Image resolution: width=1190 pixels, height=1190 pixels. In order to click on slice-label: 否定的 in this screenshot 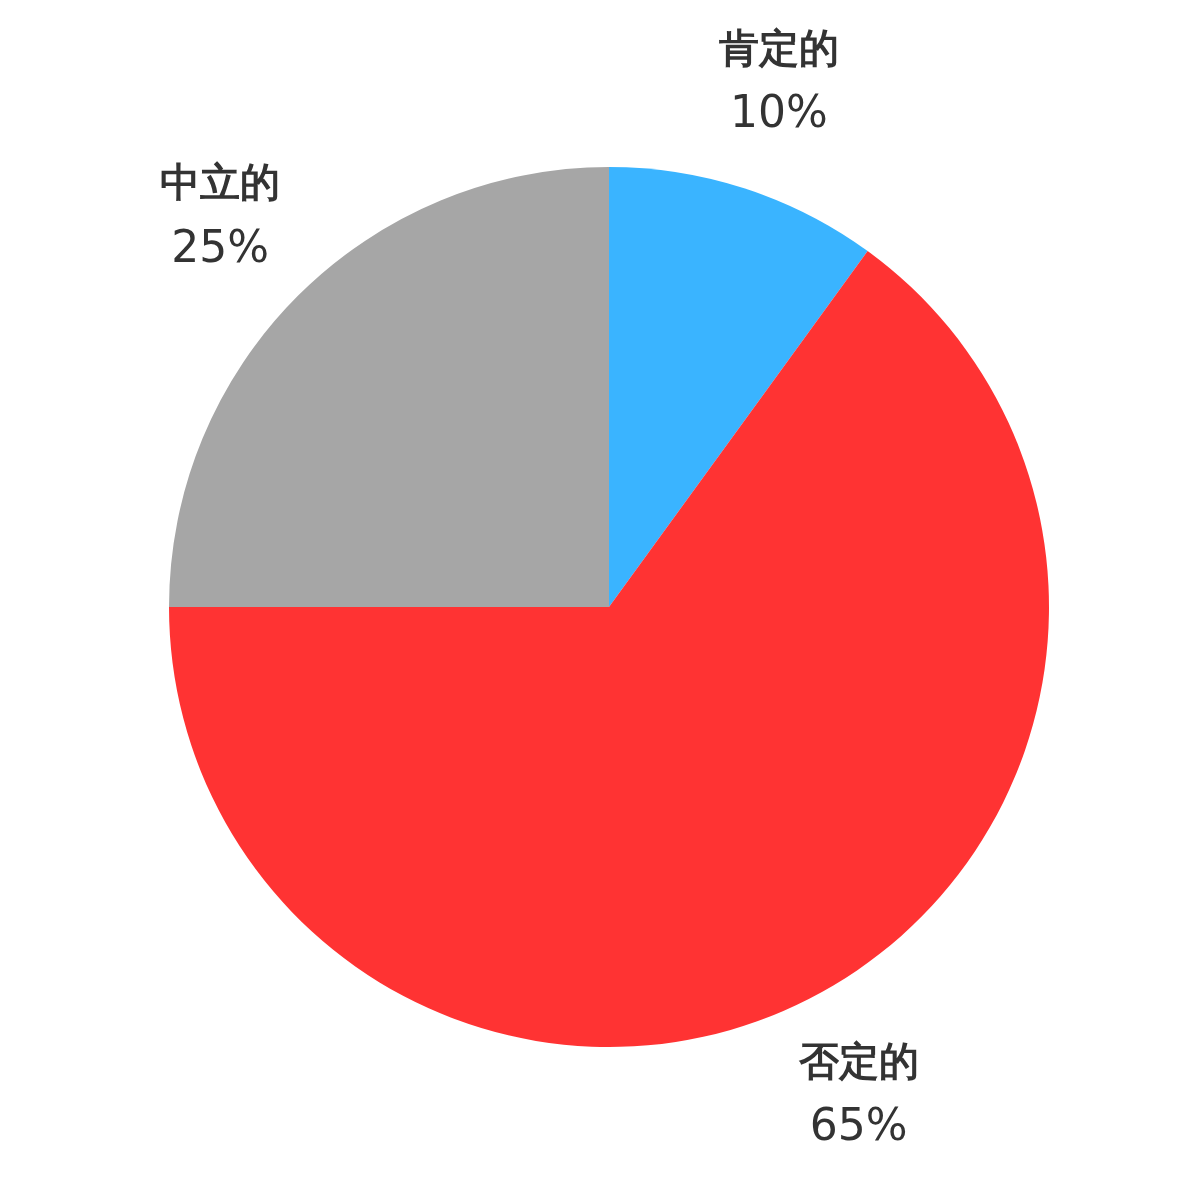, I will do `click(858, 1061)`.